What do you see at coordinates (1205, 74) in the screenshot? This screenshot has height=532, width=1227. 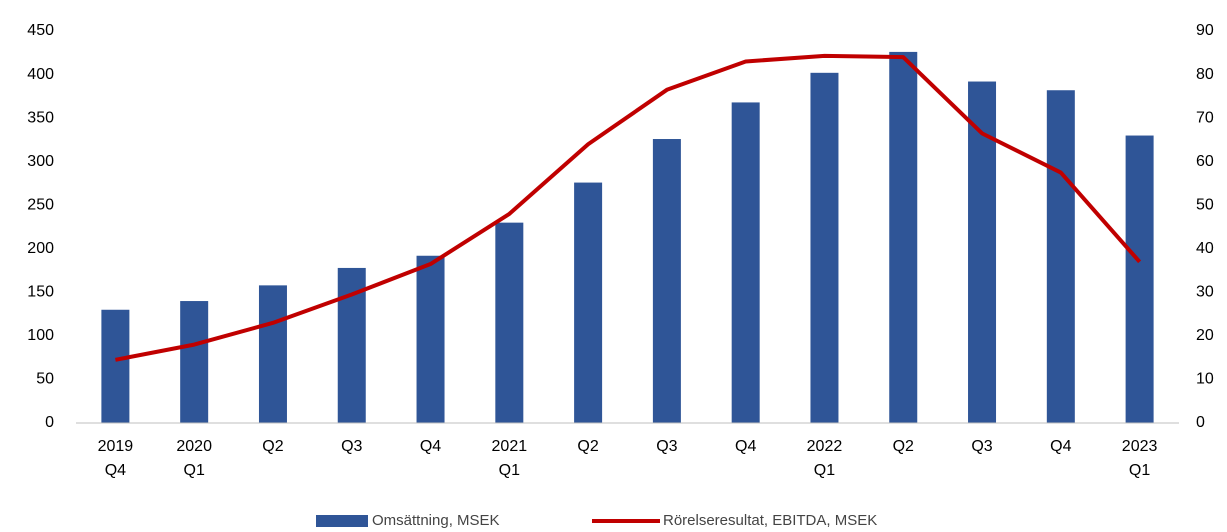 I see `y2-tick-label: 80` at bounding box center [1205, 74].